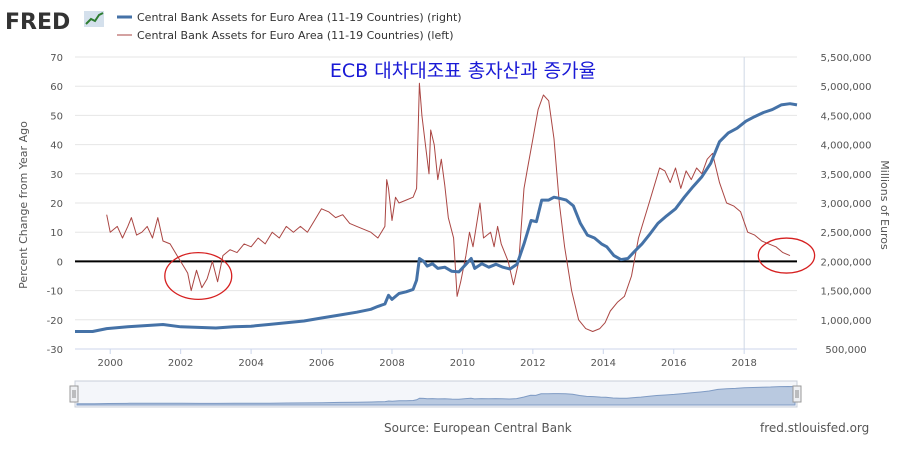 This screenshot has width=910, height=452. I want to click on left-tick-label: 10, so click(56, 233).